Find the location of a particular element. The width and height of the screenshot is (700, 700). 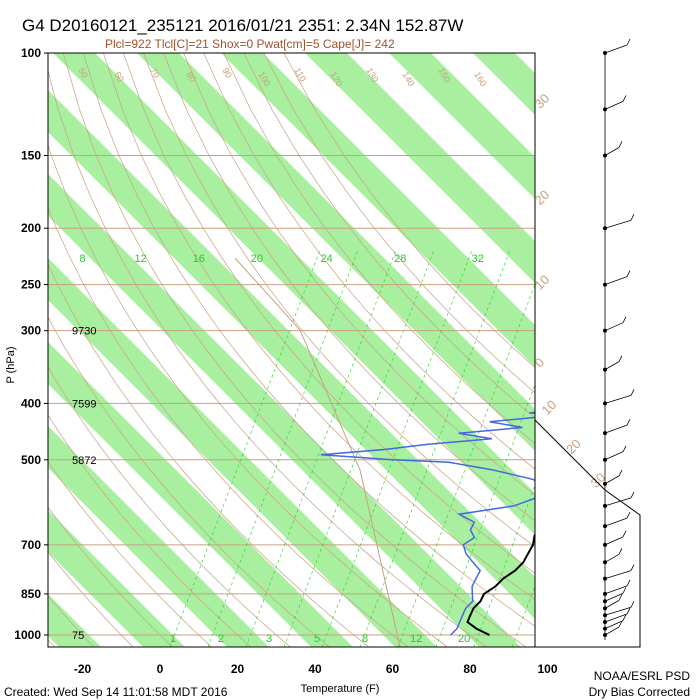

y-tick-label: 150 is located at coordinates (31, 155).